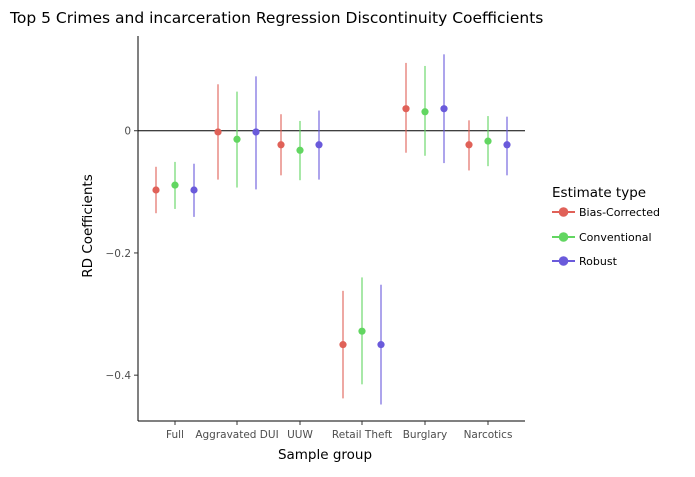  Describe the element at coordinates (127, 132) in the screenshot. I see `y-tick-label: 0` at that location.